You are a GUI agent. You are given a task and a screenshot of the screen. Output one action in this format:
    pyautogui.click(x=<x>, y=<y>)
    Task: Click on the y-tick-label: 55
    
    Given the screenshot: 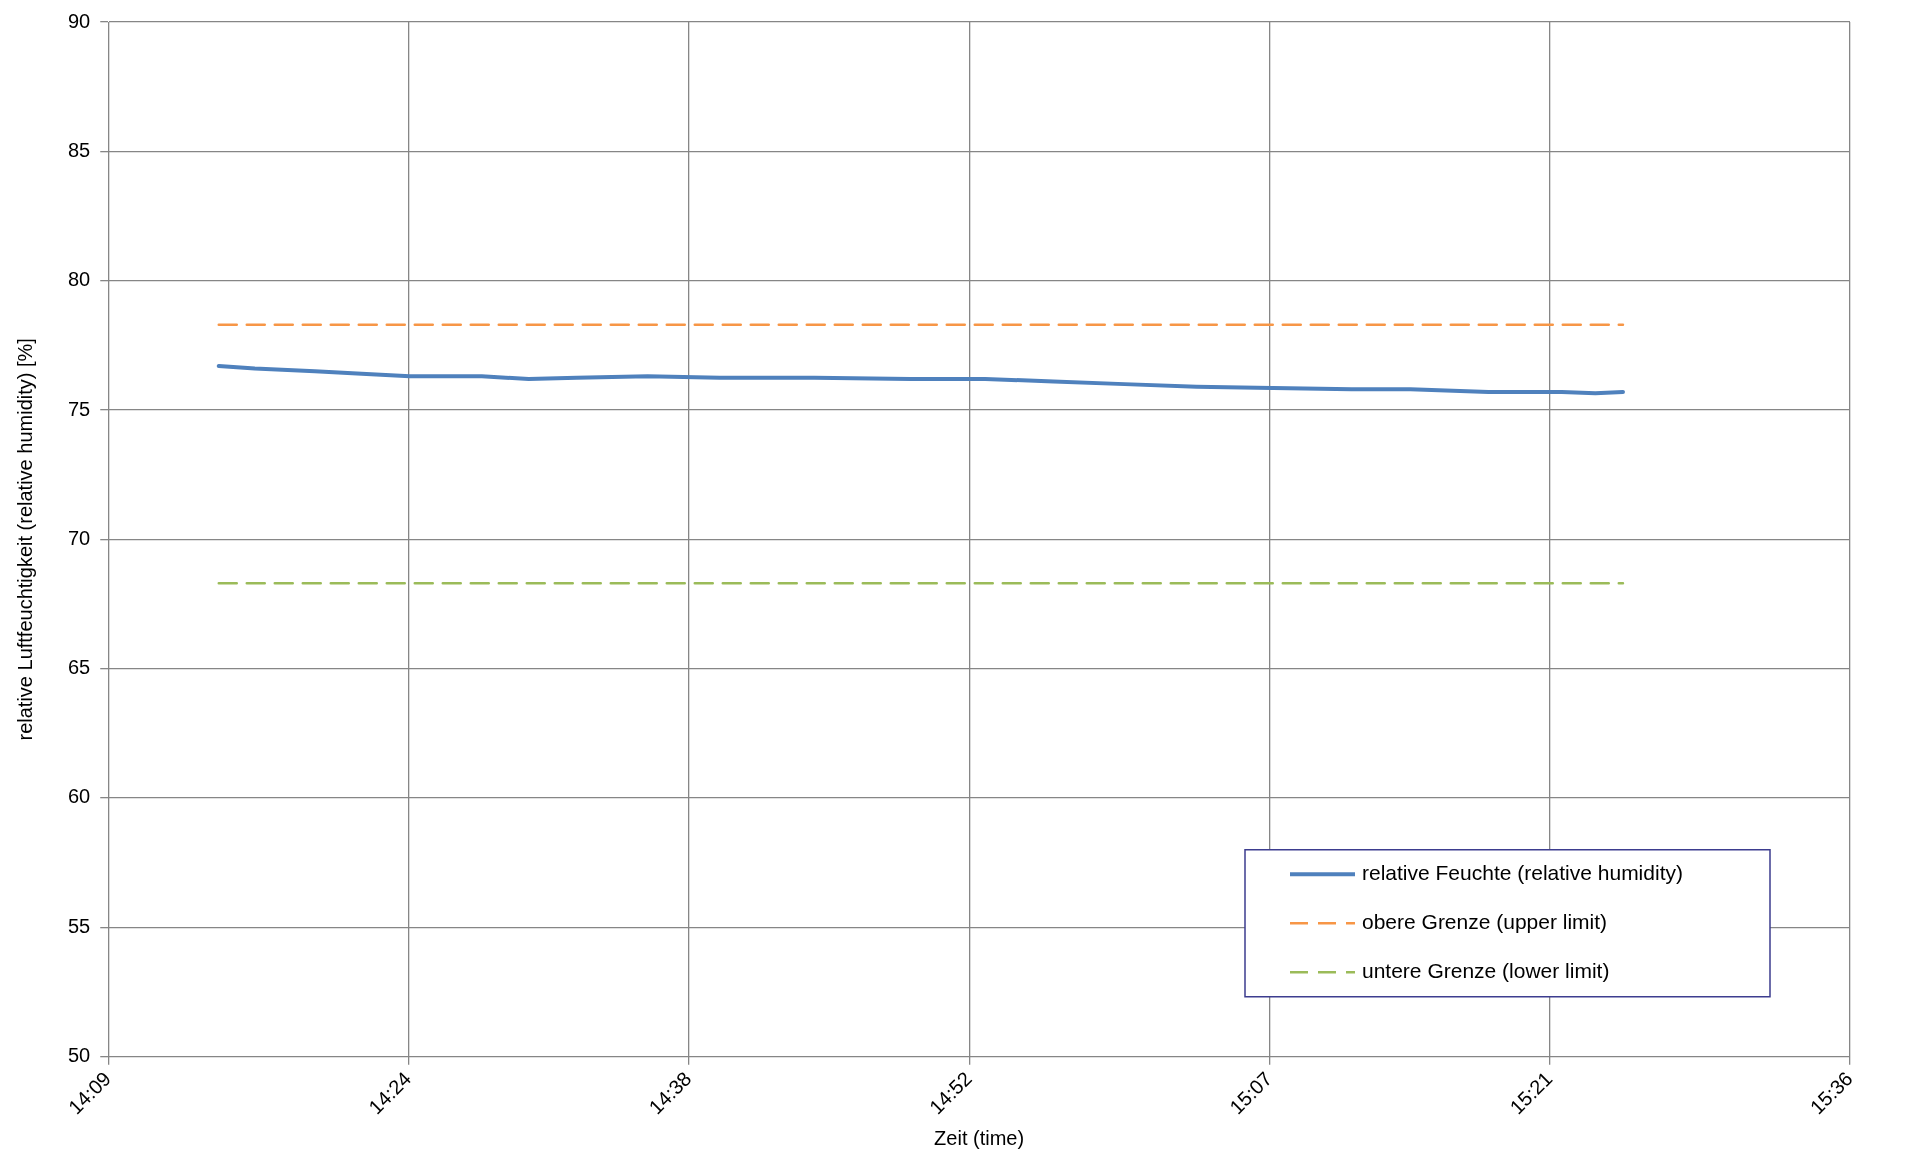 What is the action you would take?
    pyautogui.click(x=79, y=925)
    